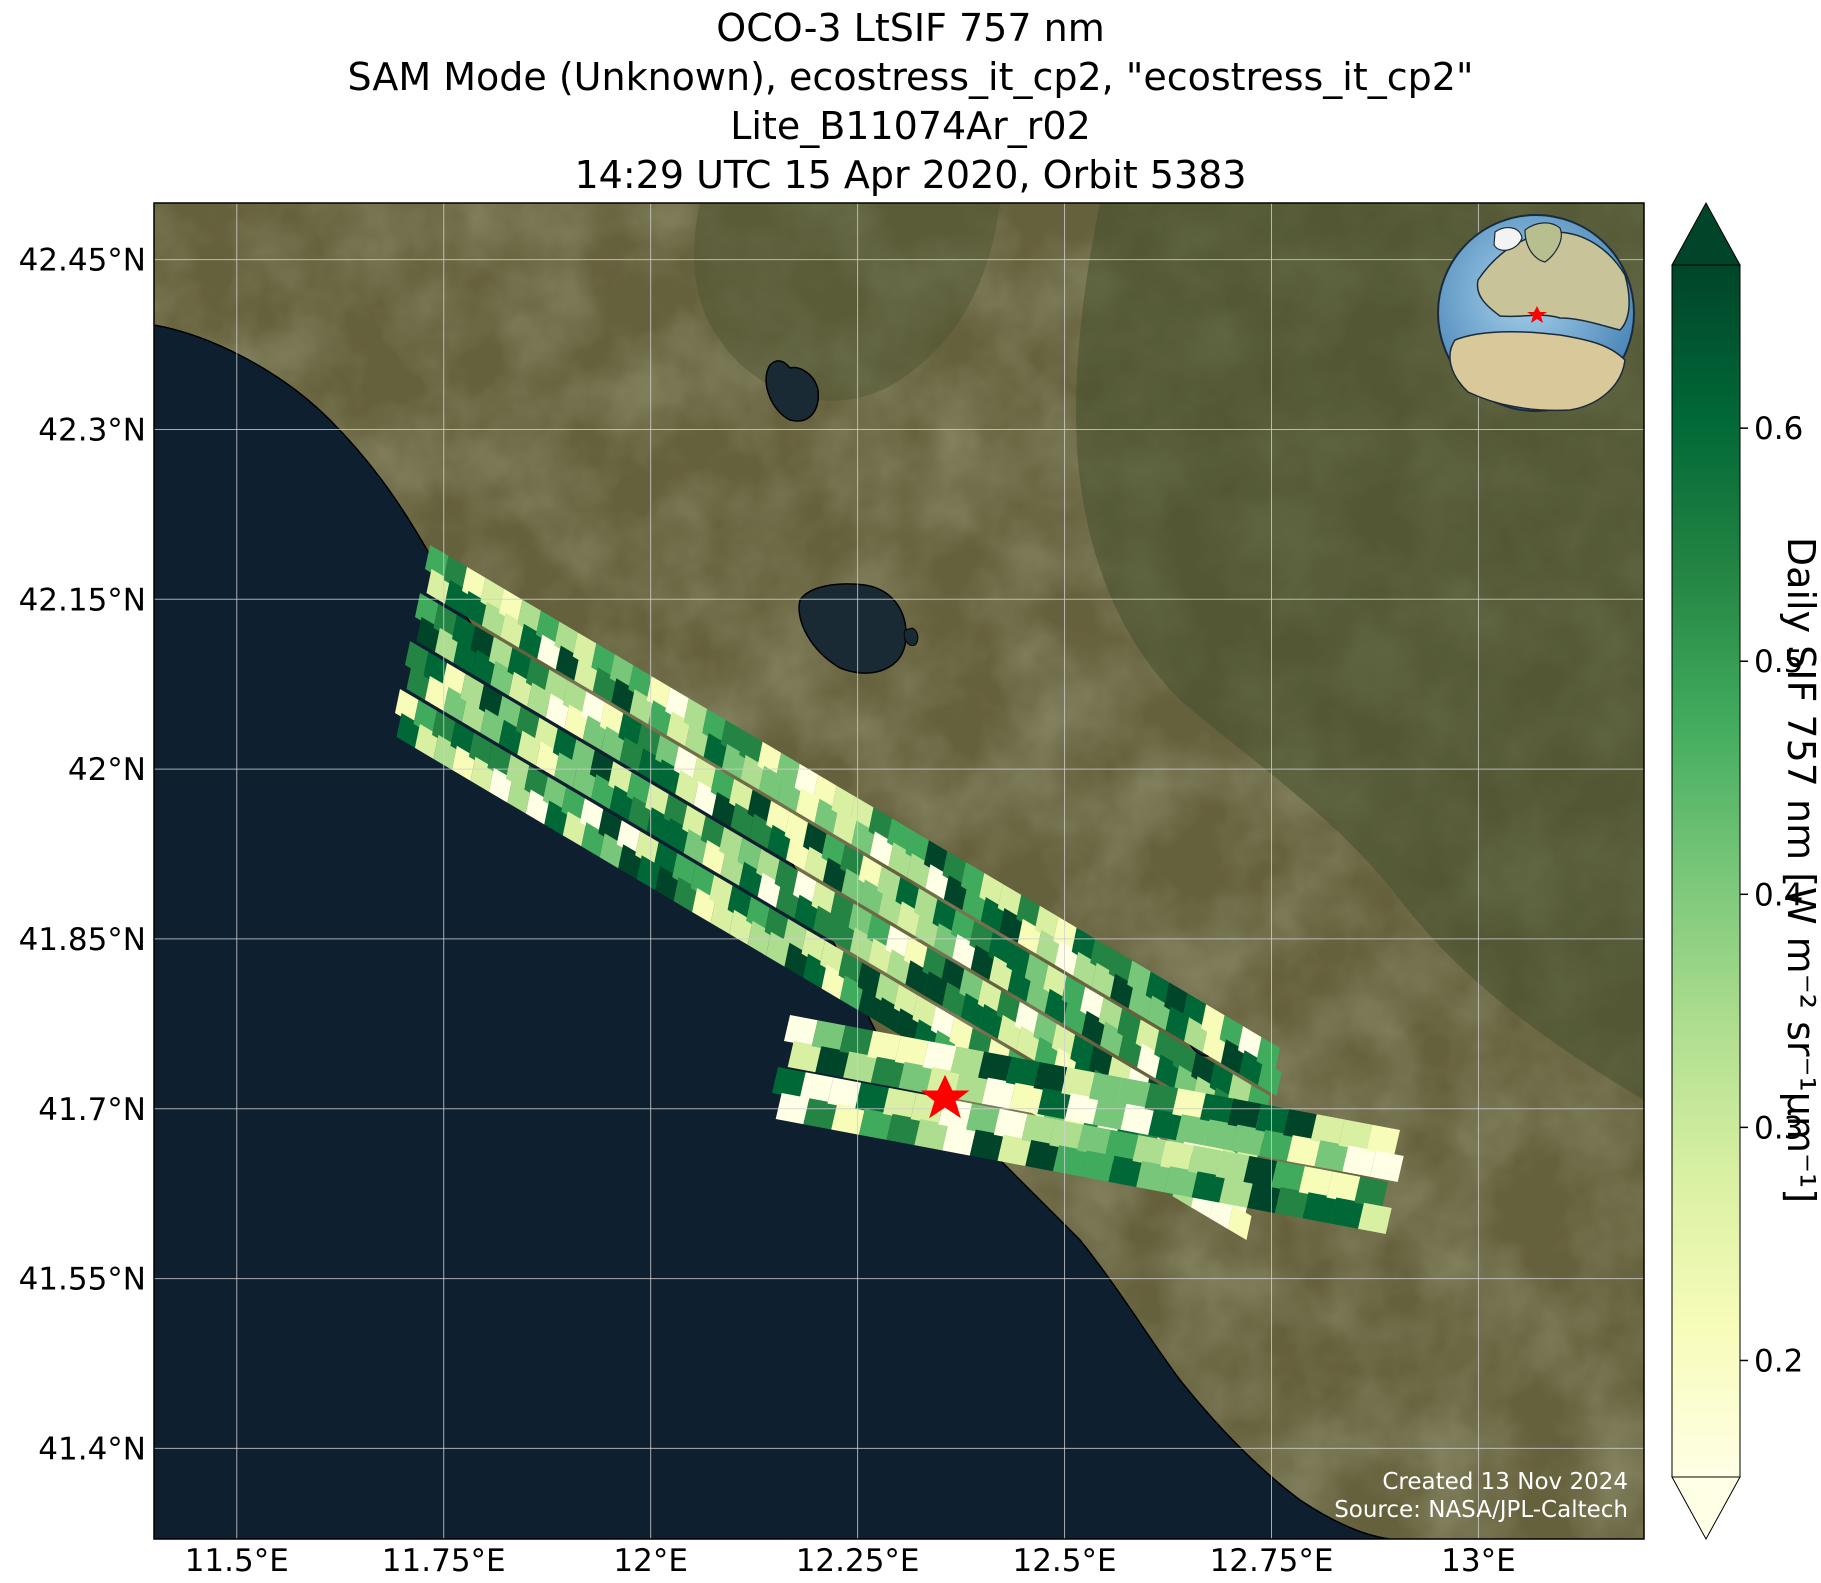 This screenshot has height=1583, width=1821. I want to click on x-tick-label: 11.75°E, so click(444, 1561).